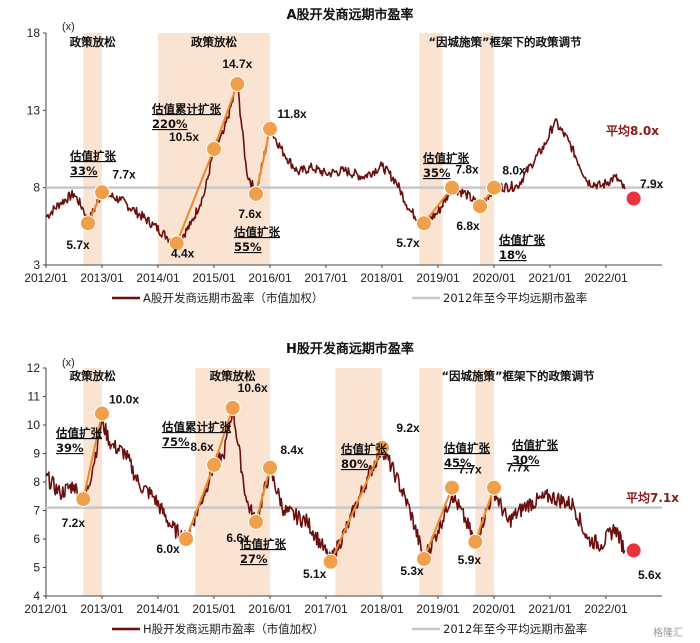 The image size is (700, 643). What do you see at coordinates (458, 463) in the screenshot?
I see `expansion-annotation: 45%` at bounding box center [458, 463].